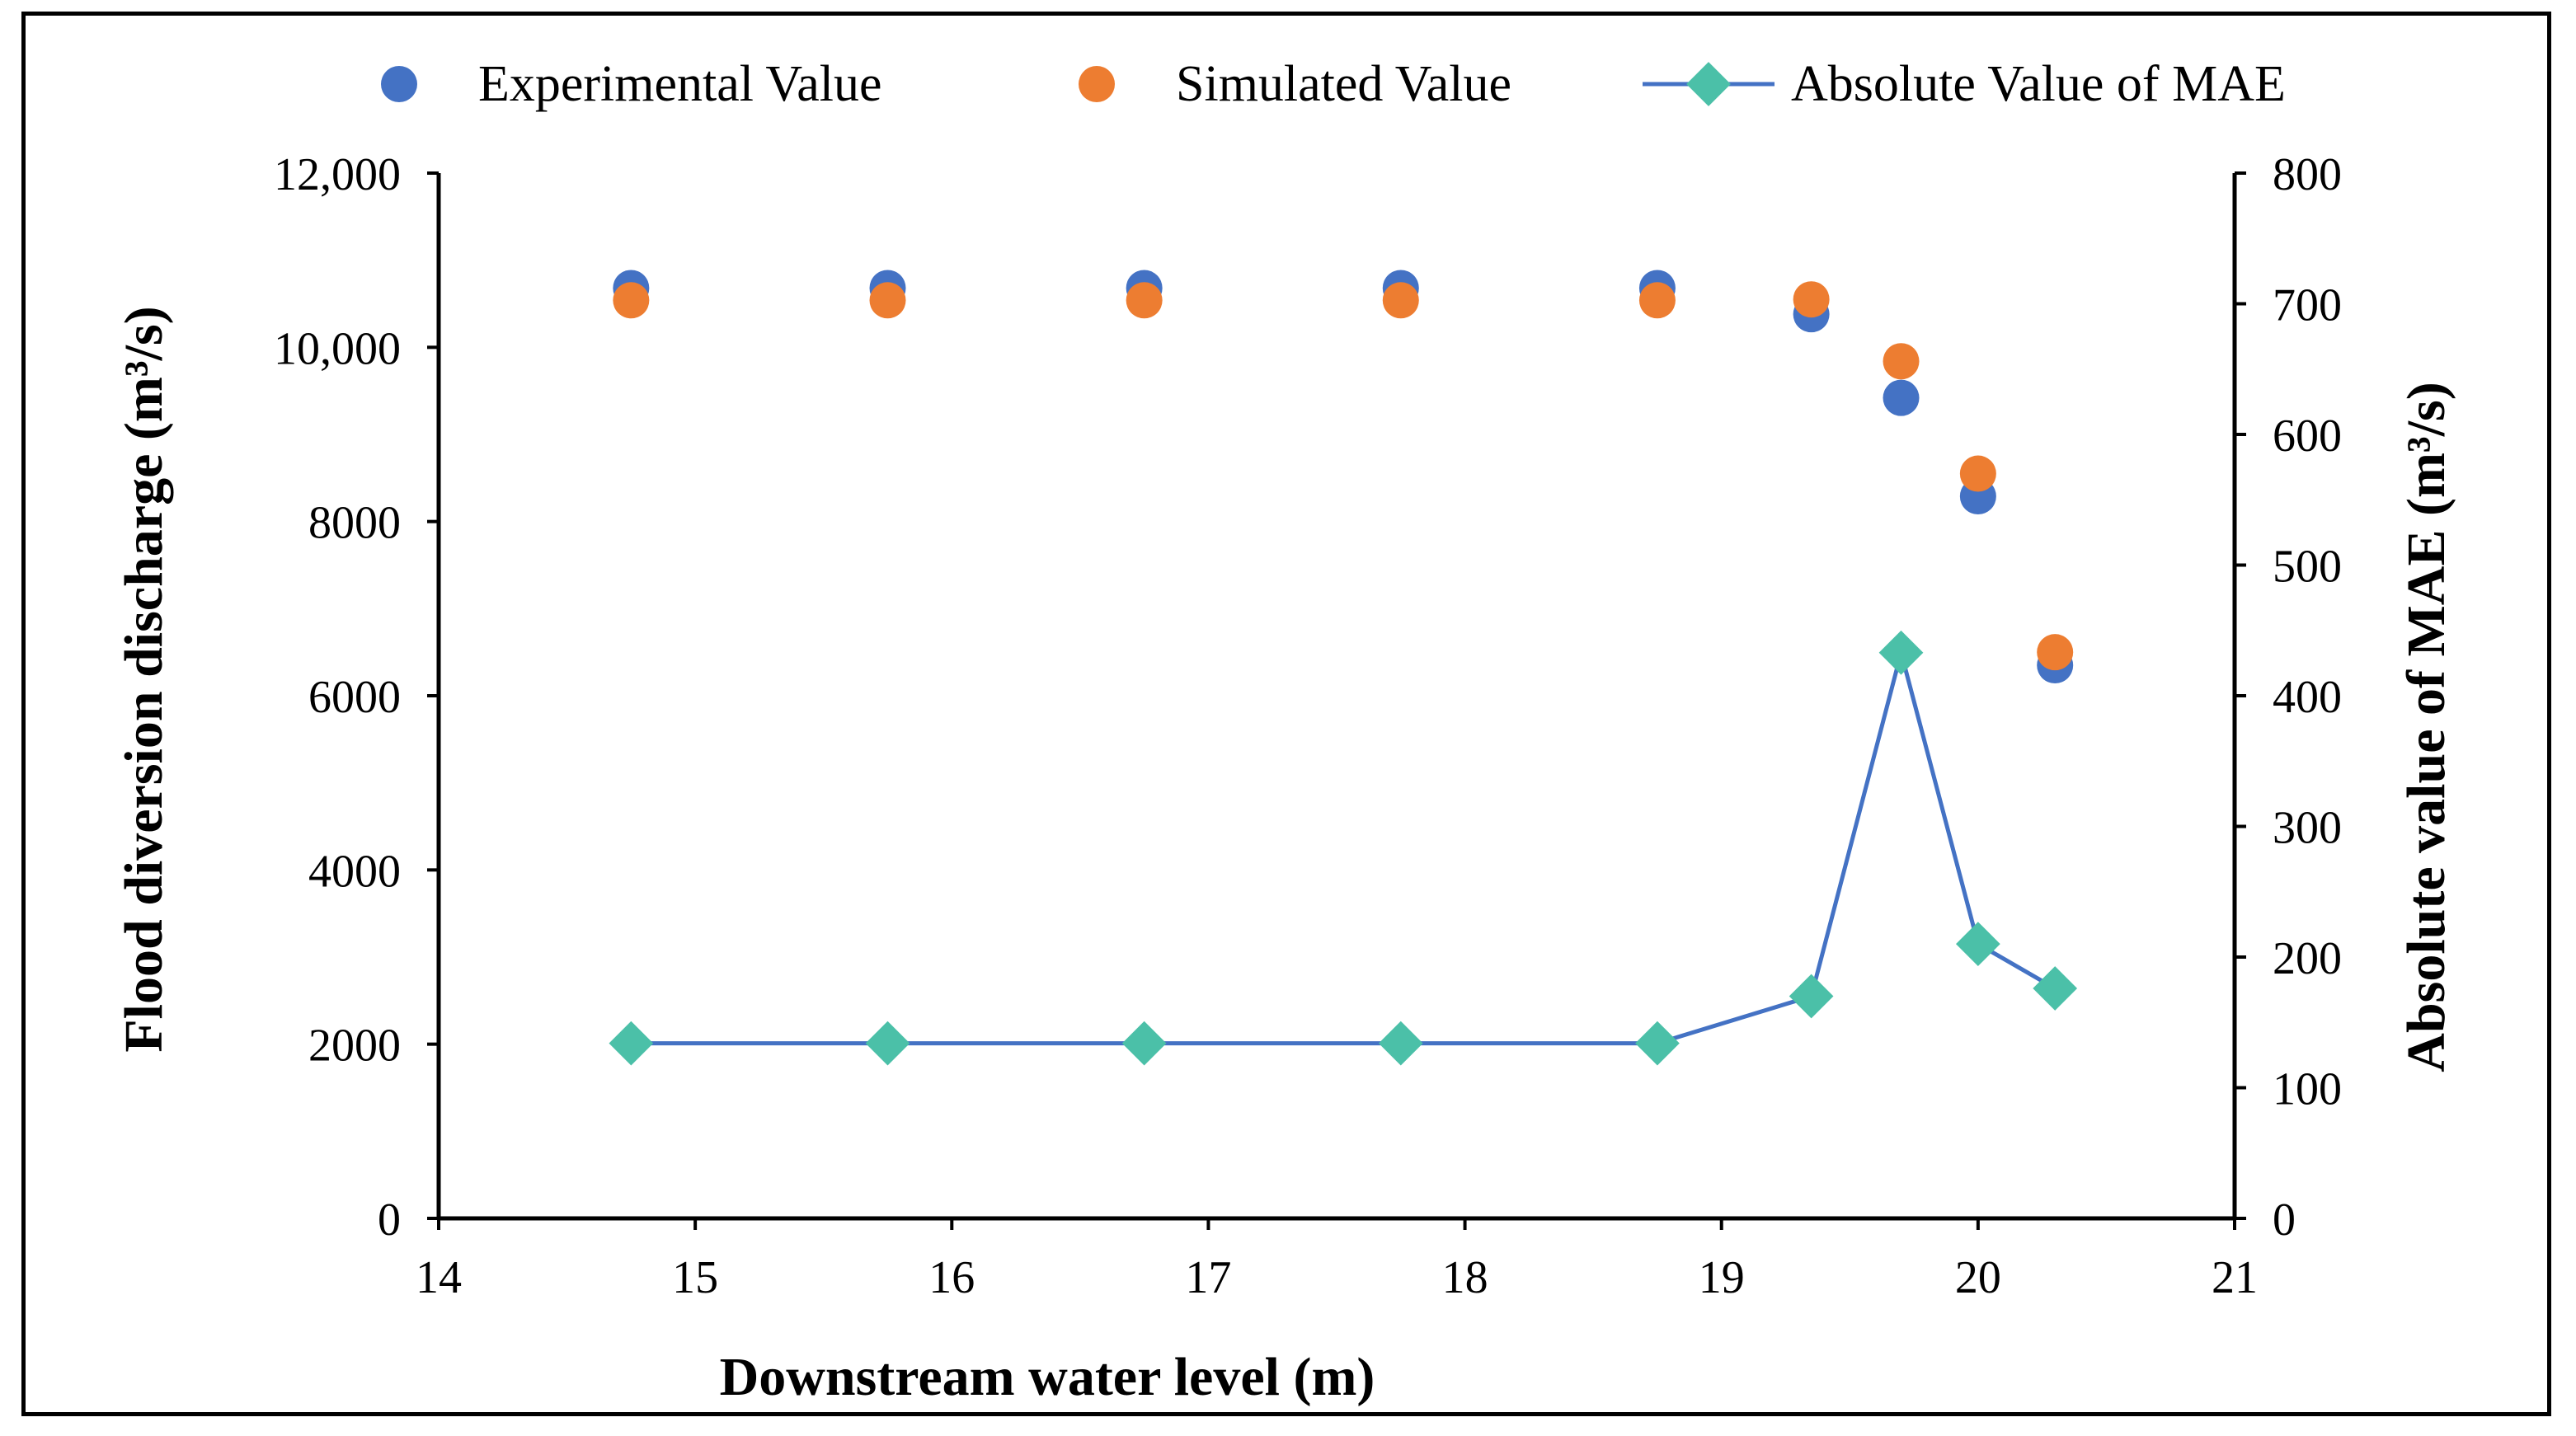 This screenshot has height=1436, width=2576. I want to click on y-tick-label: 6000, so click(354, 697).